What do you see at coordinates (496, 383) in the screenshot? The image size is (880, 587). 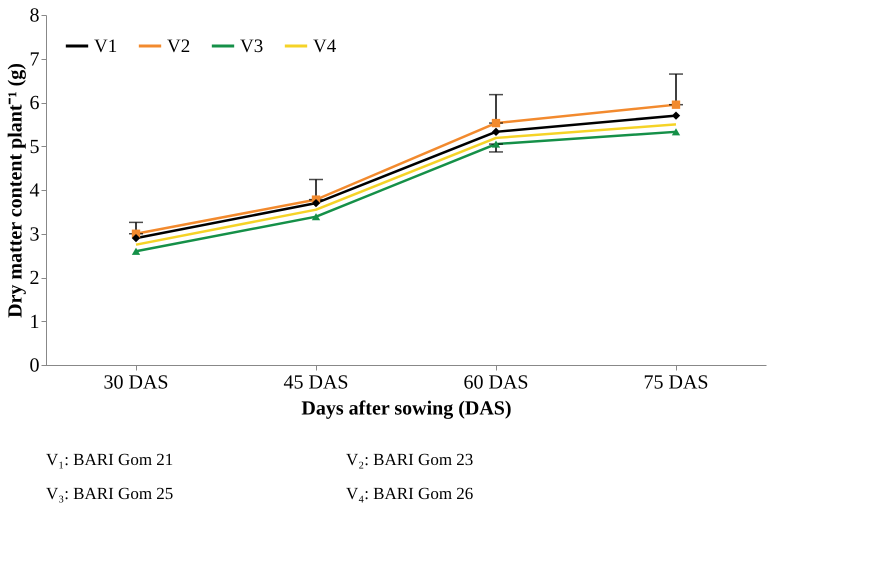 I see `x-tick-label: 60 DAS` at bounding box center [496, 383].